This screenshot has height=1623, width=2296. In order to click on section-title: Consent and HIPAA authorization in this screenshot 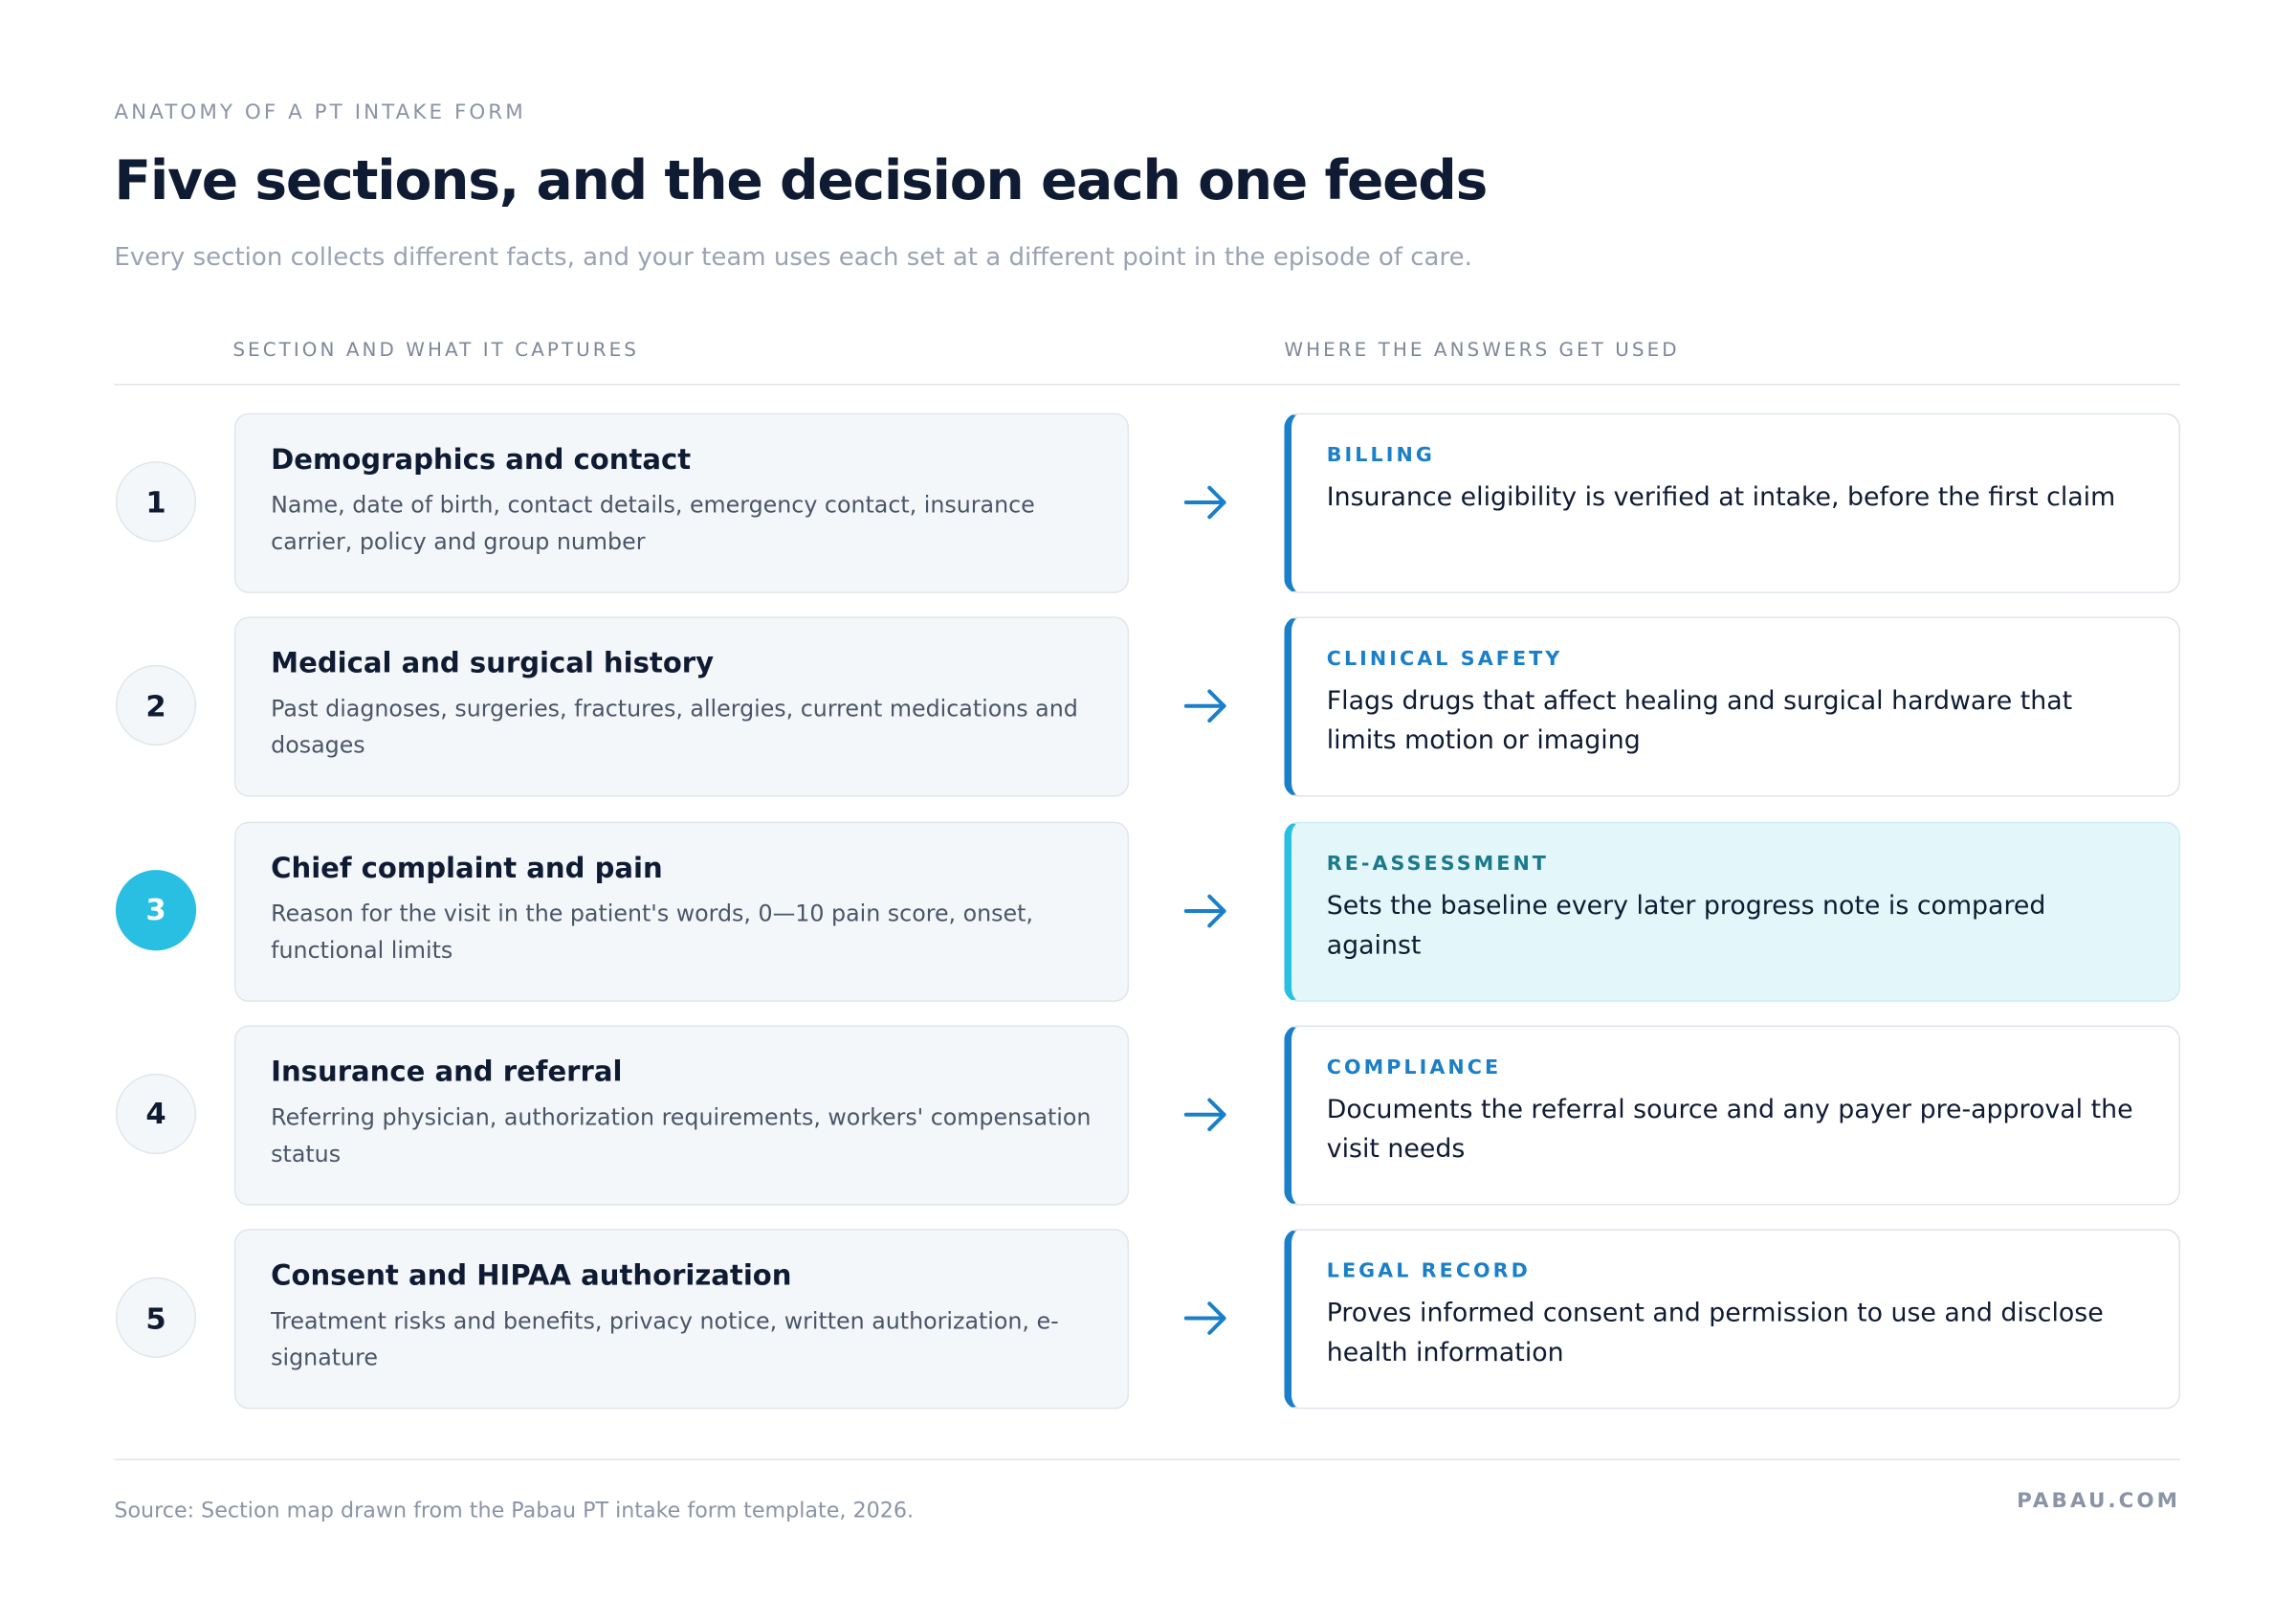, I will do `click(531, 1276)`.